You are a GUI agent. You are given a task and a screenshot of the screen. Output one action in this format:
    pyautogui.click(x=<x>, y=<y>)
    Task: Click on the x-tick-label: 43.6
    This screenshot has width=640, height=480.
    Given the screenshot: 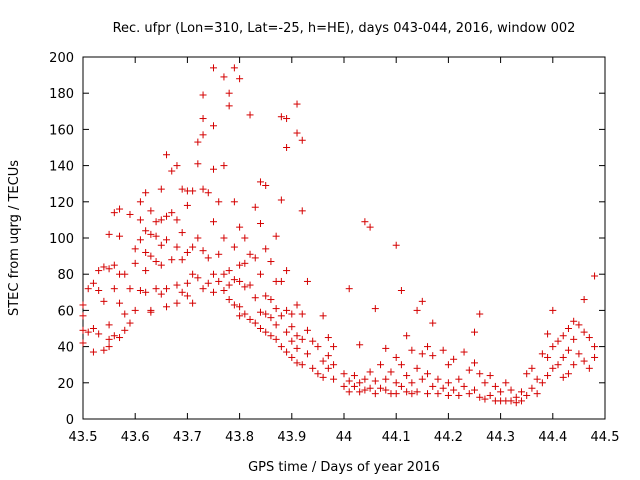 What is the action you would take?
    pyautogui.click(x=135, y=437)
    